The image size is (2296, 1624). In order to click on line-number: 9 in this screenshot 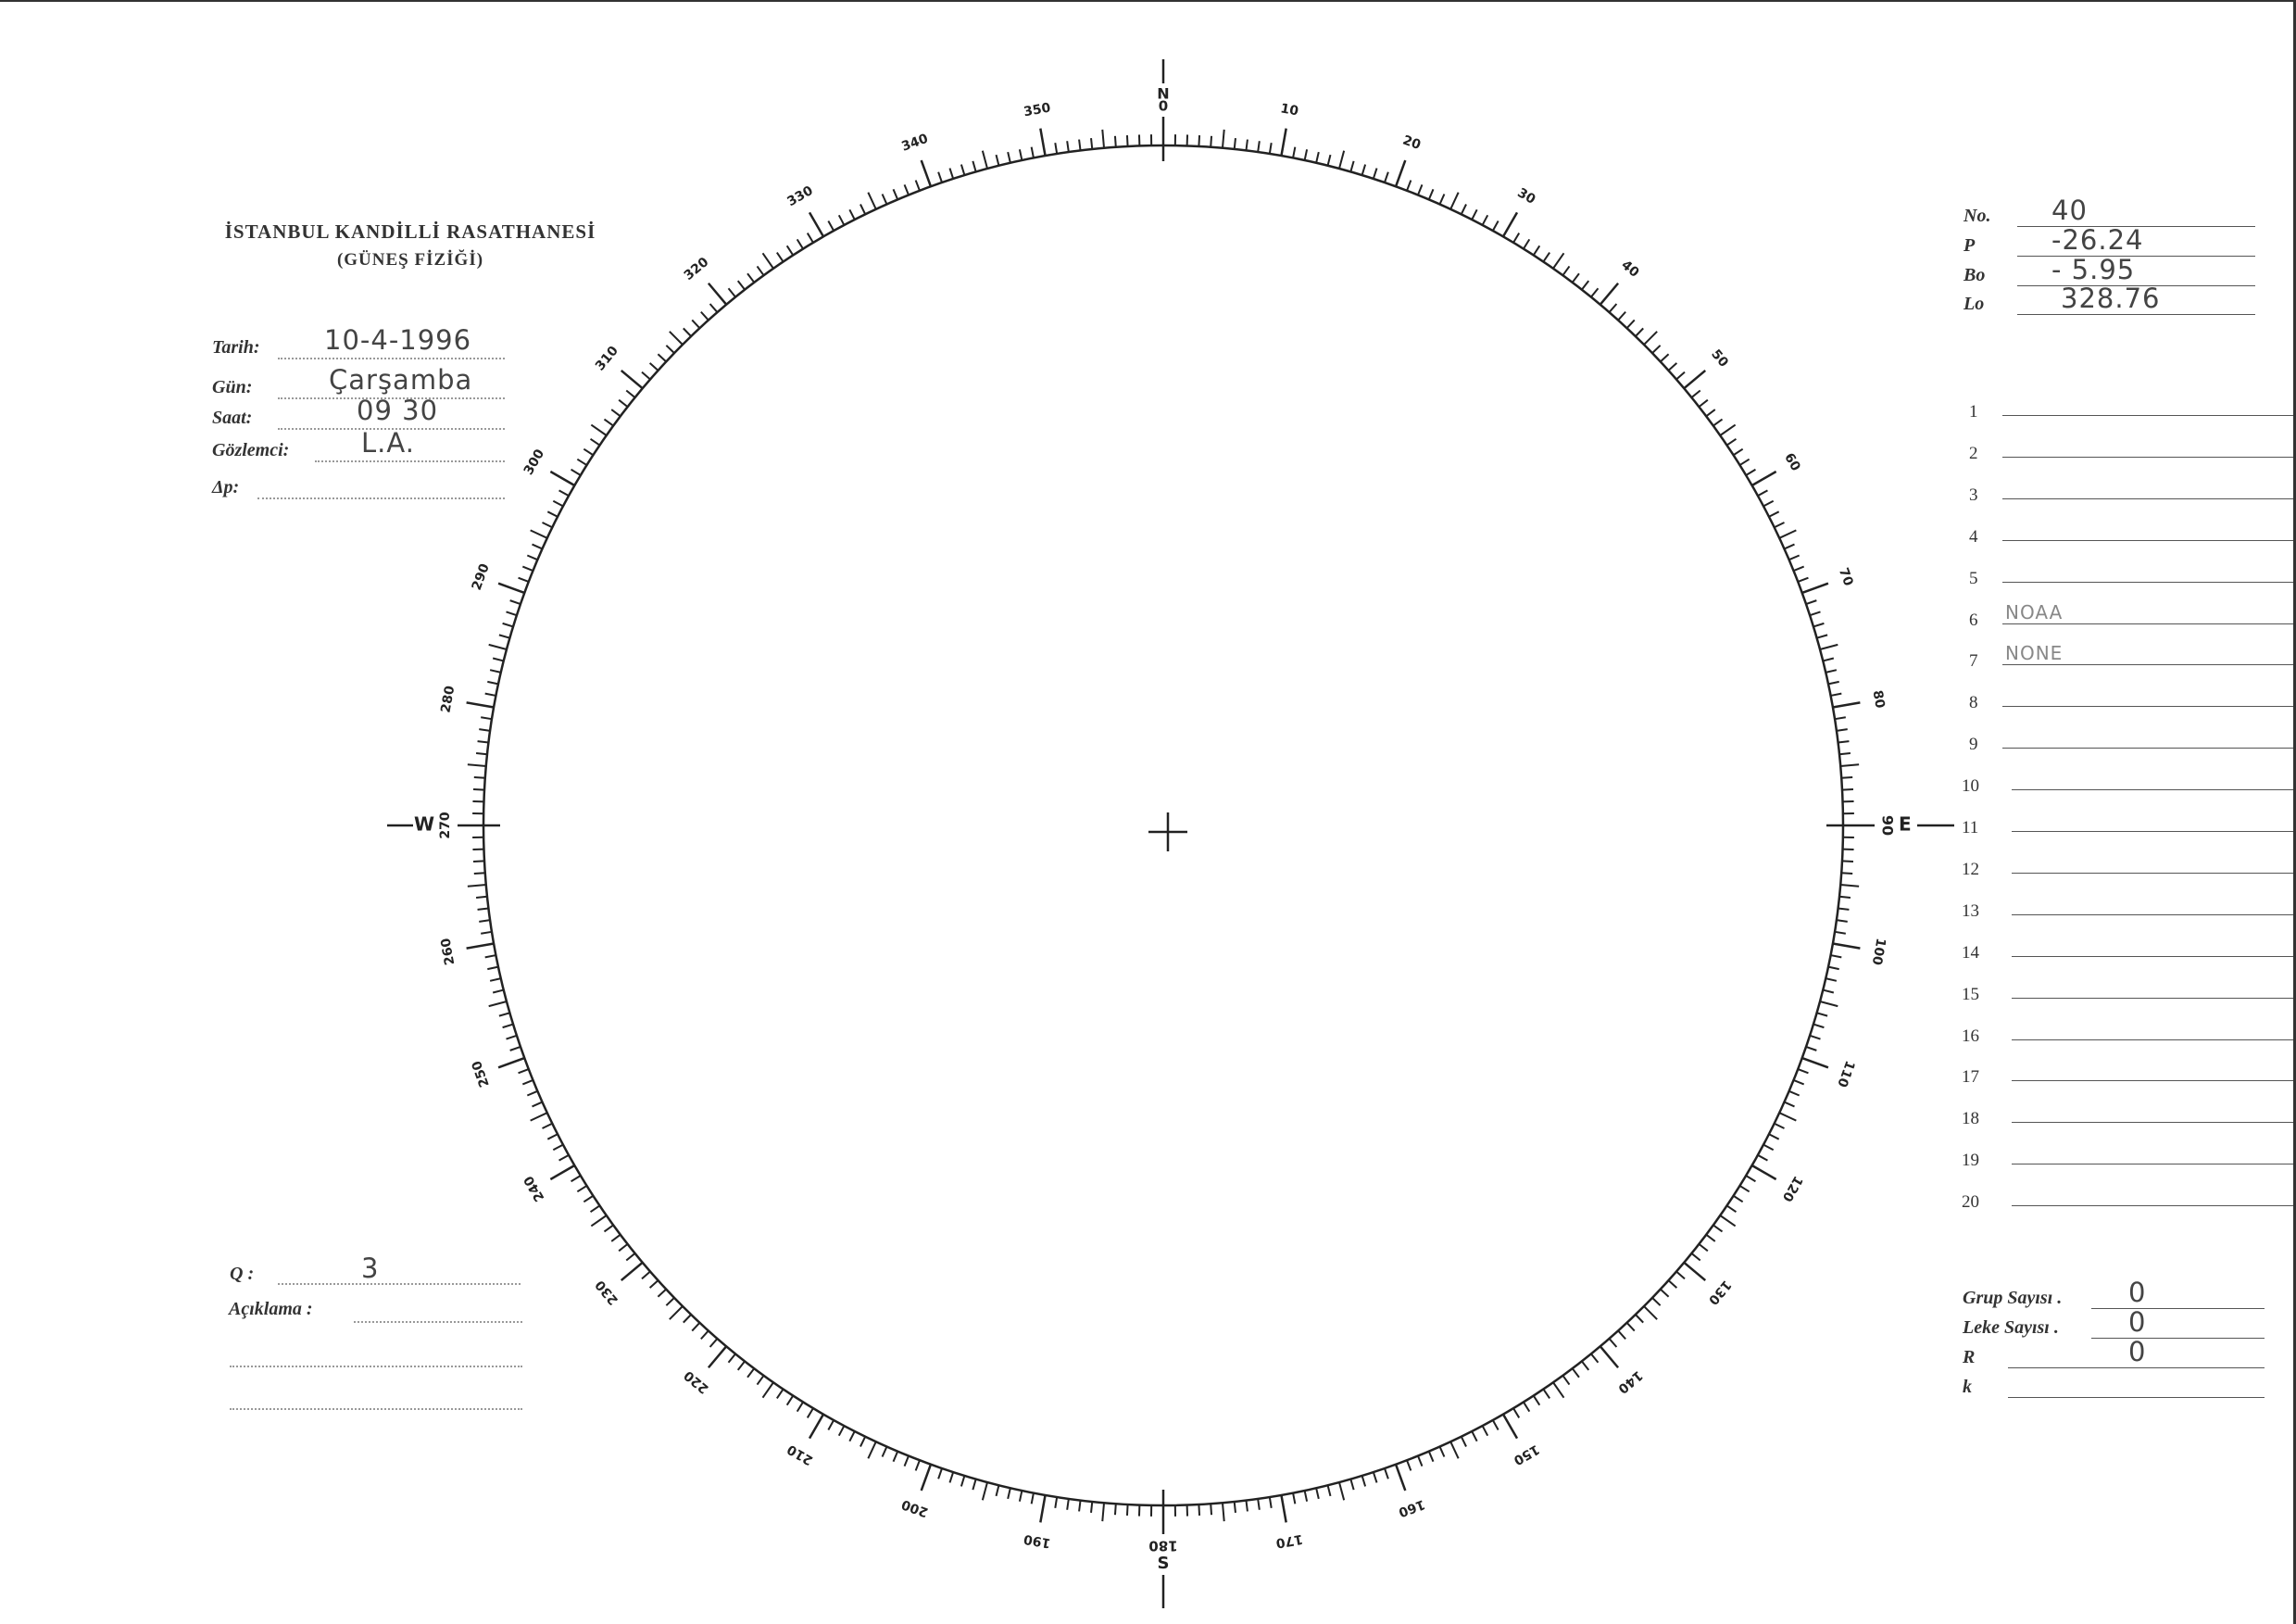, I will do `click(1973, 745)`.